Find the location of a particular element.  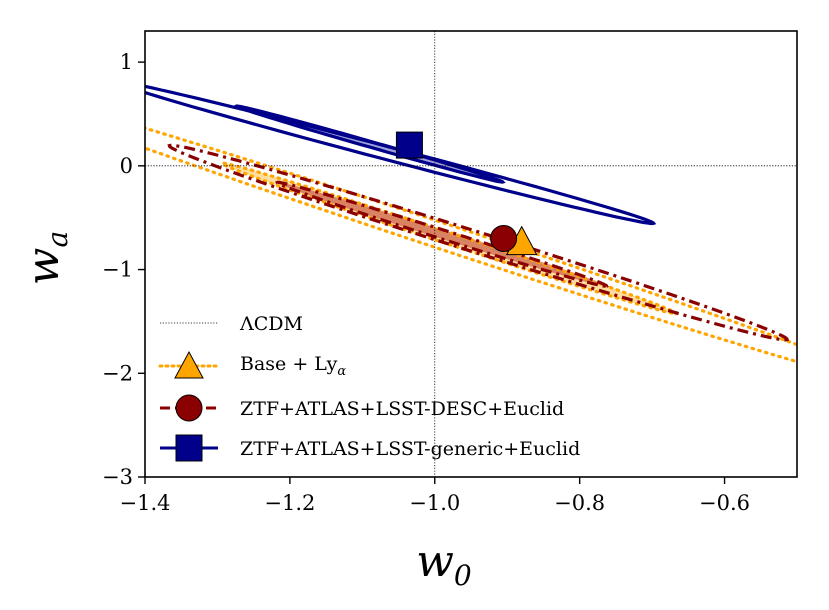

legend-desc-label: ZTF+ATLAS+LSST-DESC+Euclid is located at coordinates (402, 409).